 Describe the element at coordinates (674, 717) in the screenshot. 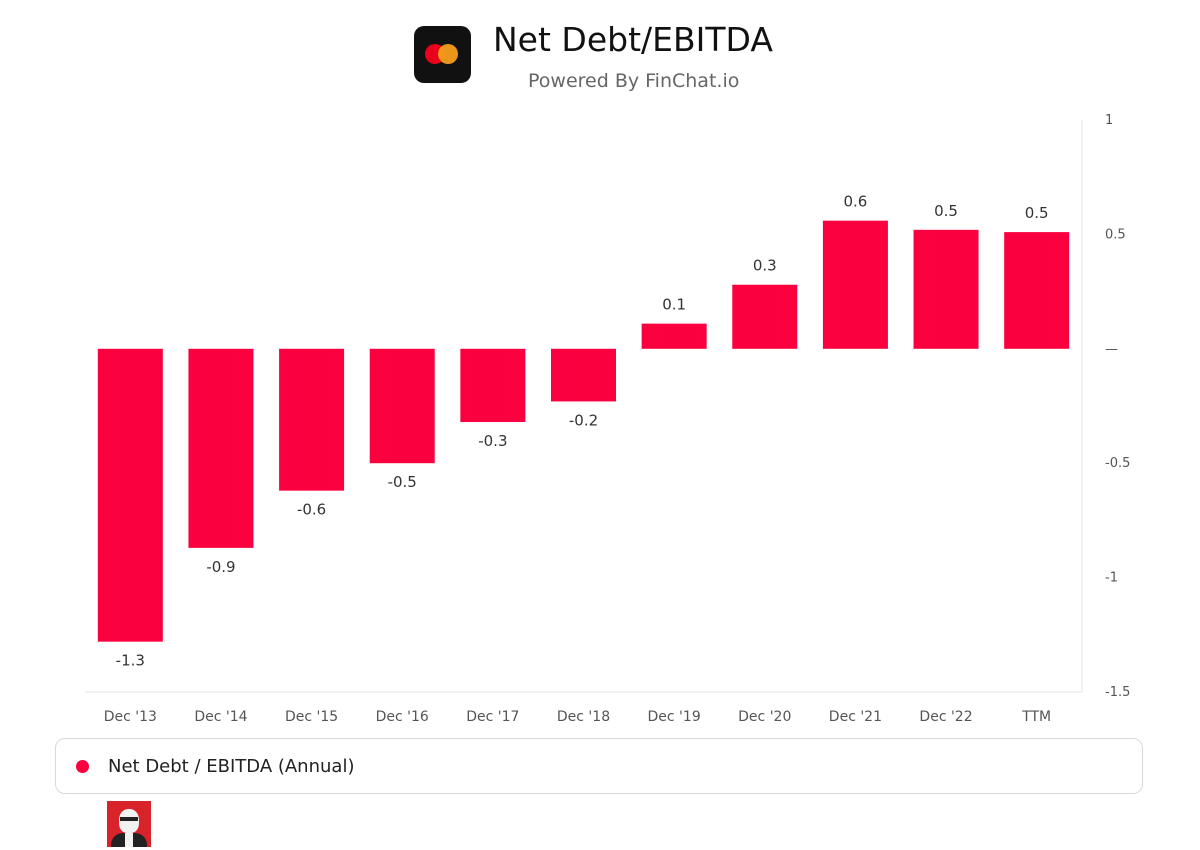

I see `x-tick-label: Dec '19` at that location.